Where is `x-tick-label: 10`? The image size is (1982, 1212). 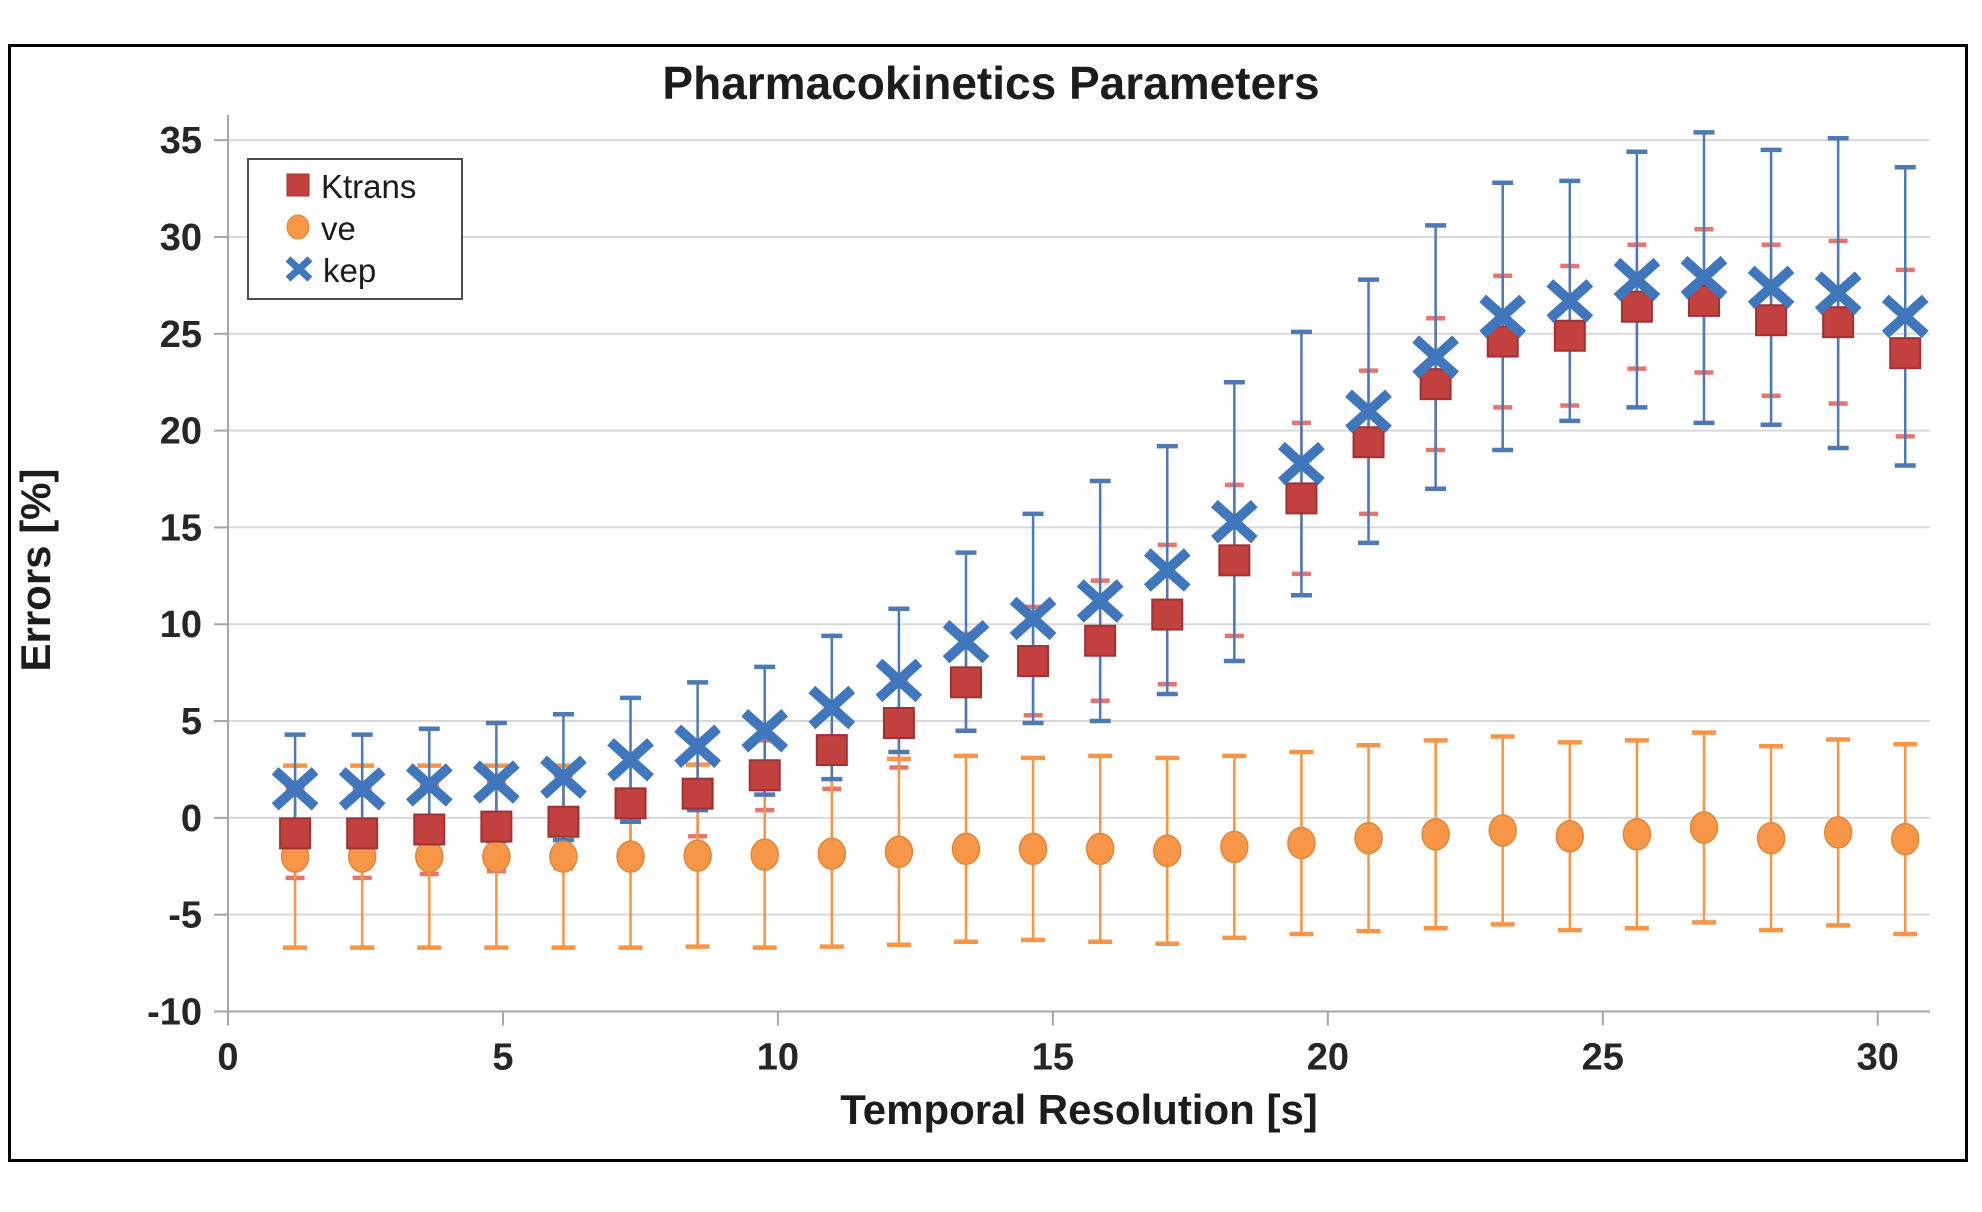
x-tick-label: 10 is located at coordinates (778, 1058).